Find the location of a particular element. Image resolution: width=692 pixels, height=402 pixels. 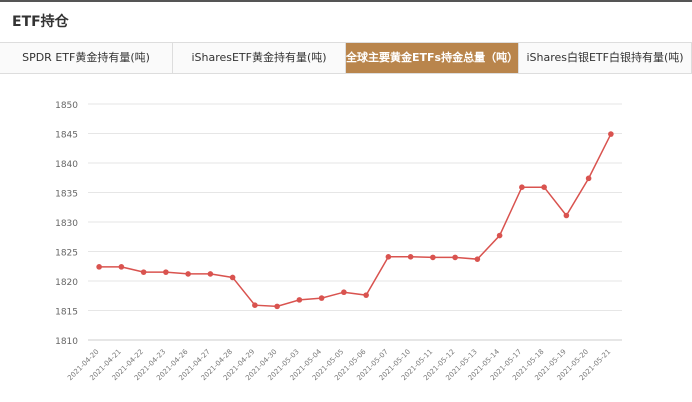

y-tick-label: 1815 is located at coordinates (66, 313).